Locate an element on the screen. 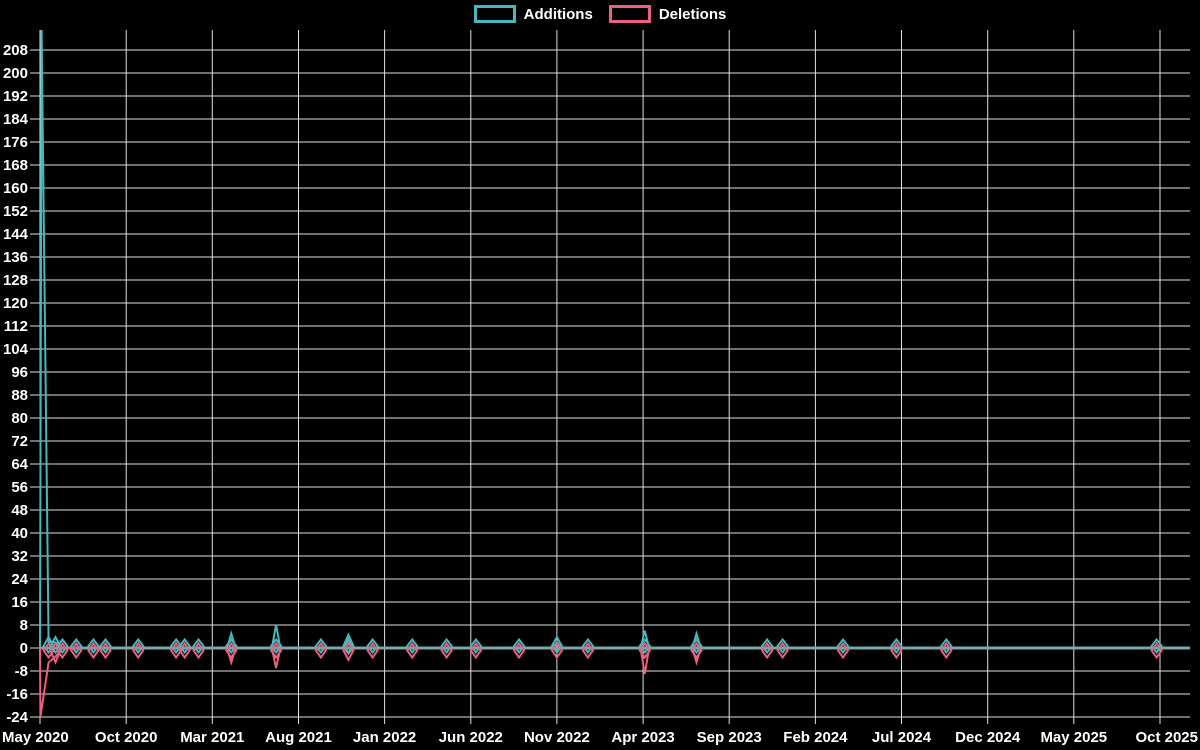 This screenshot has height=750, width=1200. y-tick-label: 24 is located at coordinates (19, 579).